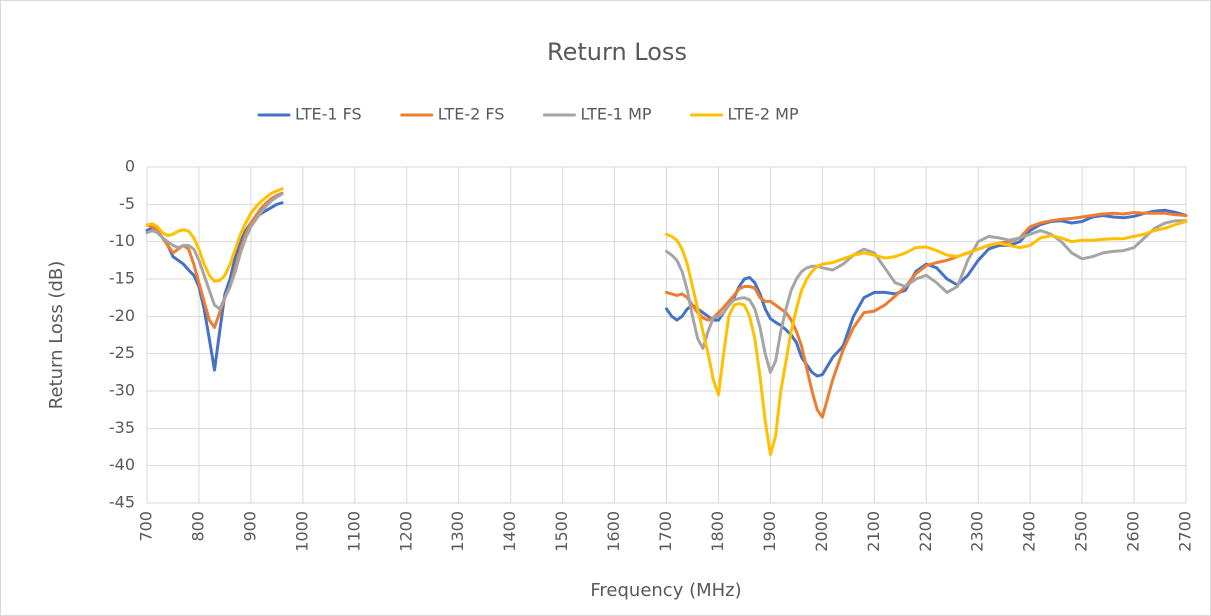 This screenshot has width=1211, height=616. What do you see at coordinates (717, 531) in the screenshot?
I see `x-tick-label: 1800` at bounding box center [717, 531].